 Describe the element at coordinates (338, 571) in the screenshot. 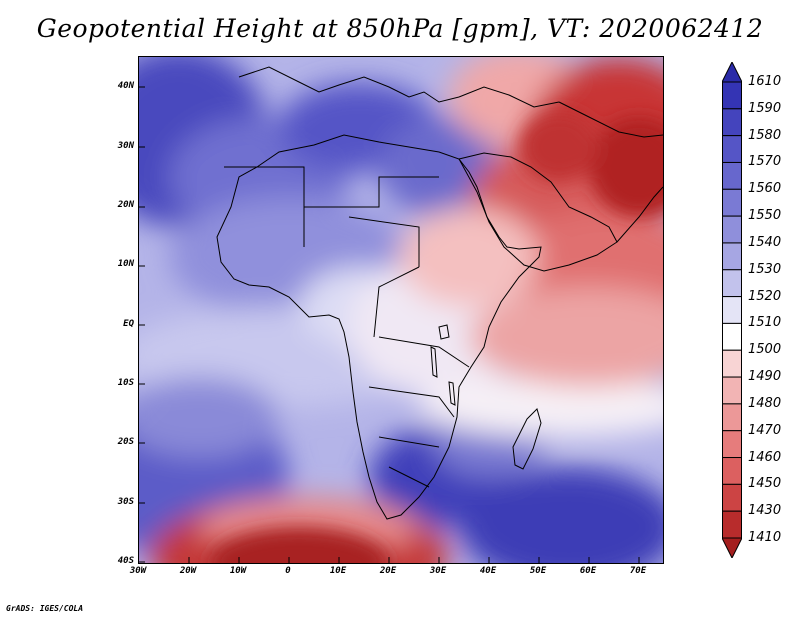

I see `lon-label-10e: 10E` at that location.